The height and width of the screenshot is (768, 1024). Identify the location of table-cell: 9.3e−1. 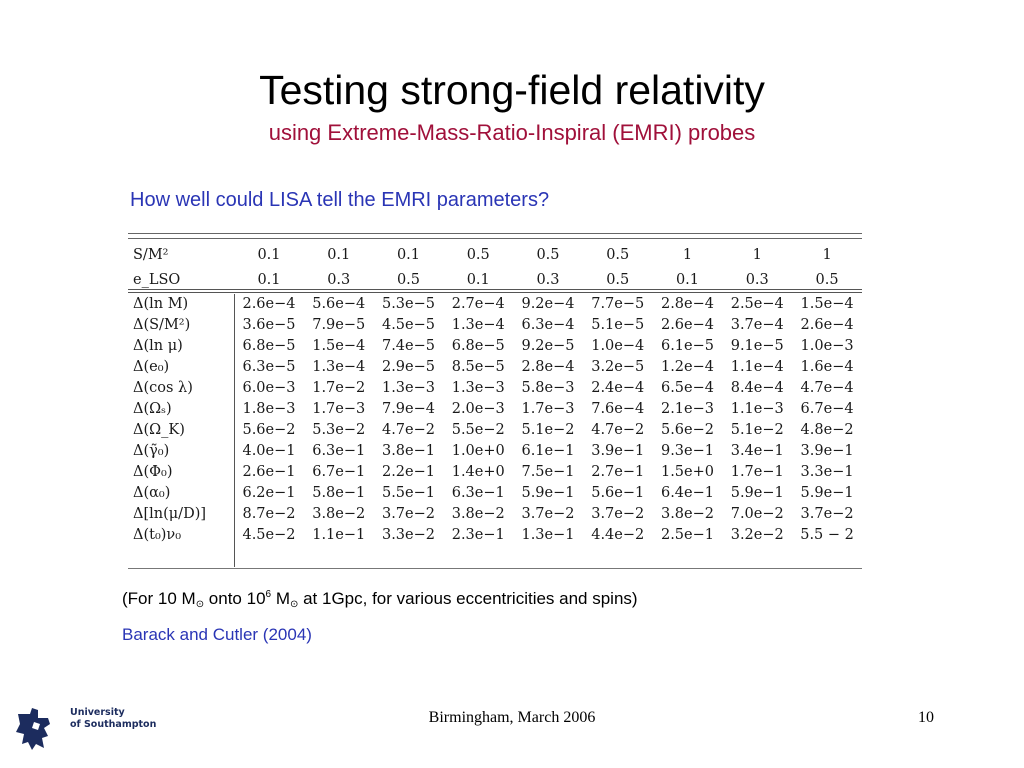
(687, 451).